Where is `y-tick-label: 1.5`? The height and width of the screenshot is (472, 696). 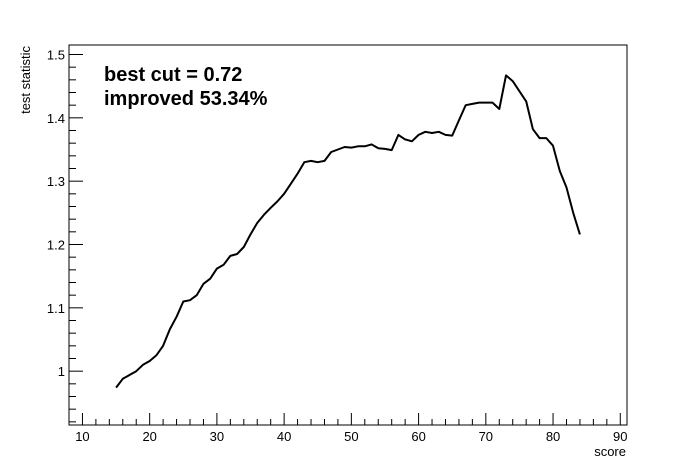
y-tick-label: 1.5 is located at coordinates (56, 55).